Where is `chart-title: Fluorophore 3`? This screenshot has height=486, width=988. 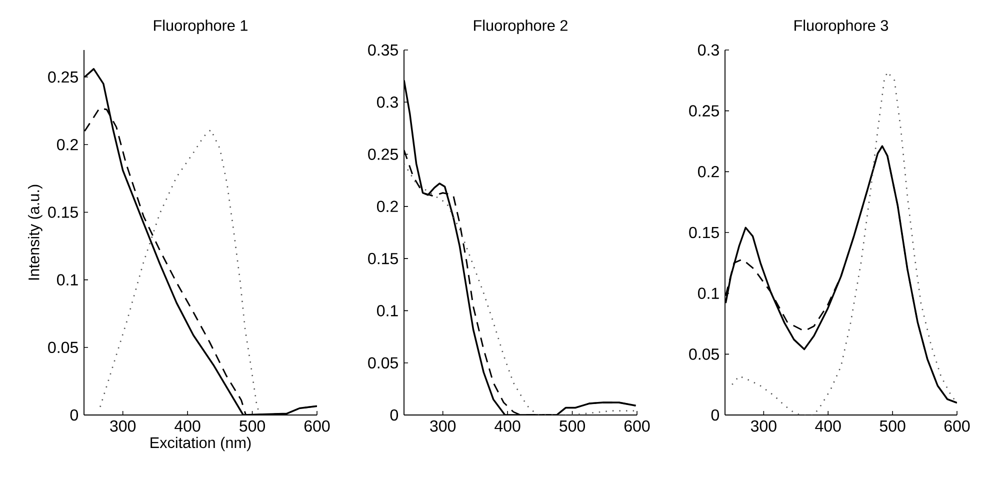
chart-title: Fluorophore 3 is located at coordinates (841, 27).